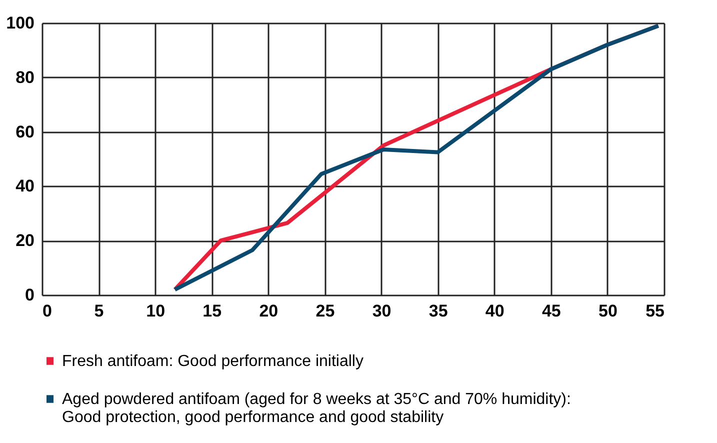  What do you see at coordinates (325, 311) in the screenshot?
I see `x-tick-label: 25` at bounding box center [325, 311].